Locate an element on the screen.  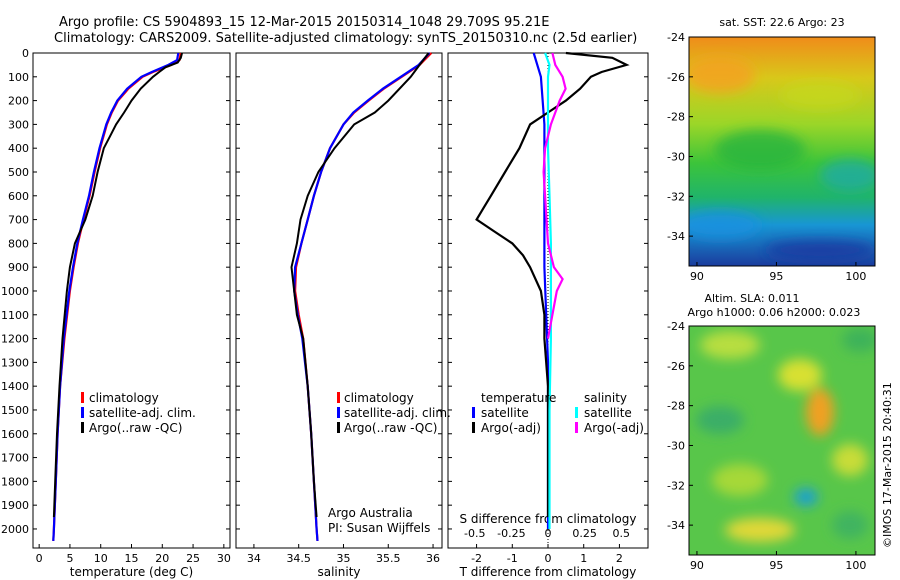
x-tick-label: 2 is located at coordinates (619, 558).